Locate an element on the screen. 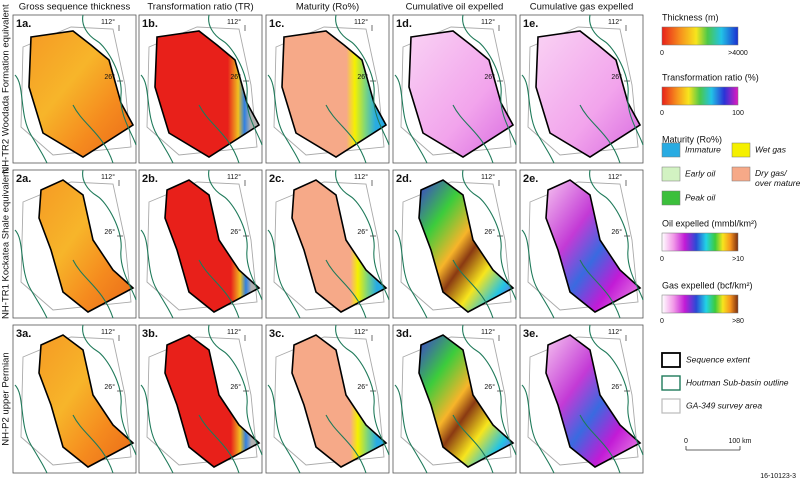  map-panel: 112° 26° 1a. is located at coordinates (74, 89).